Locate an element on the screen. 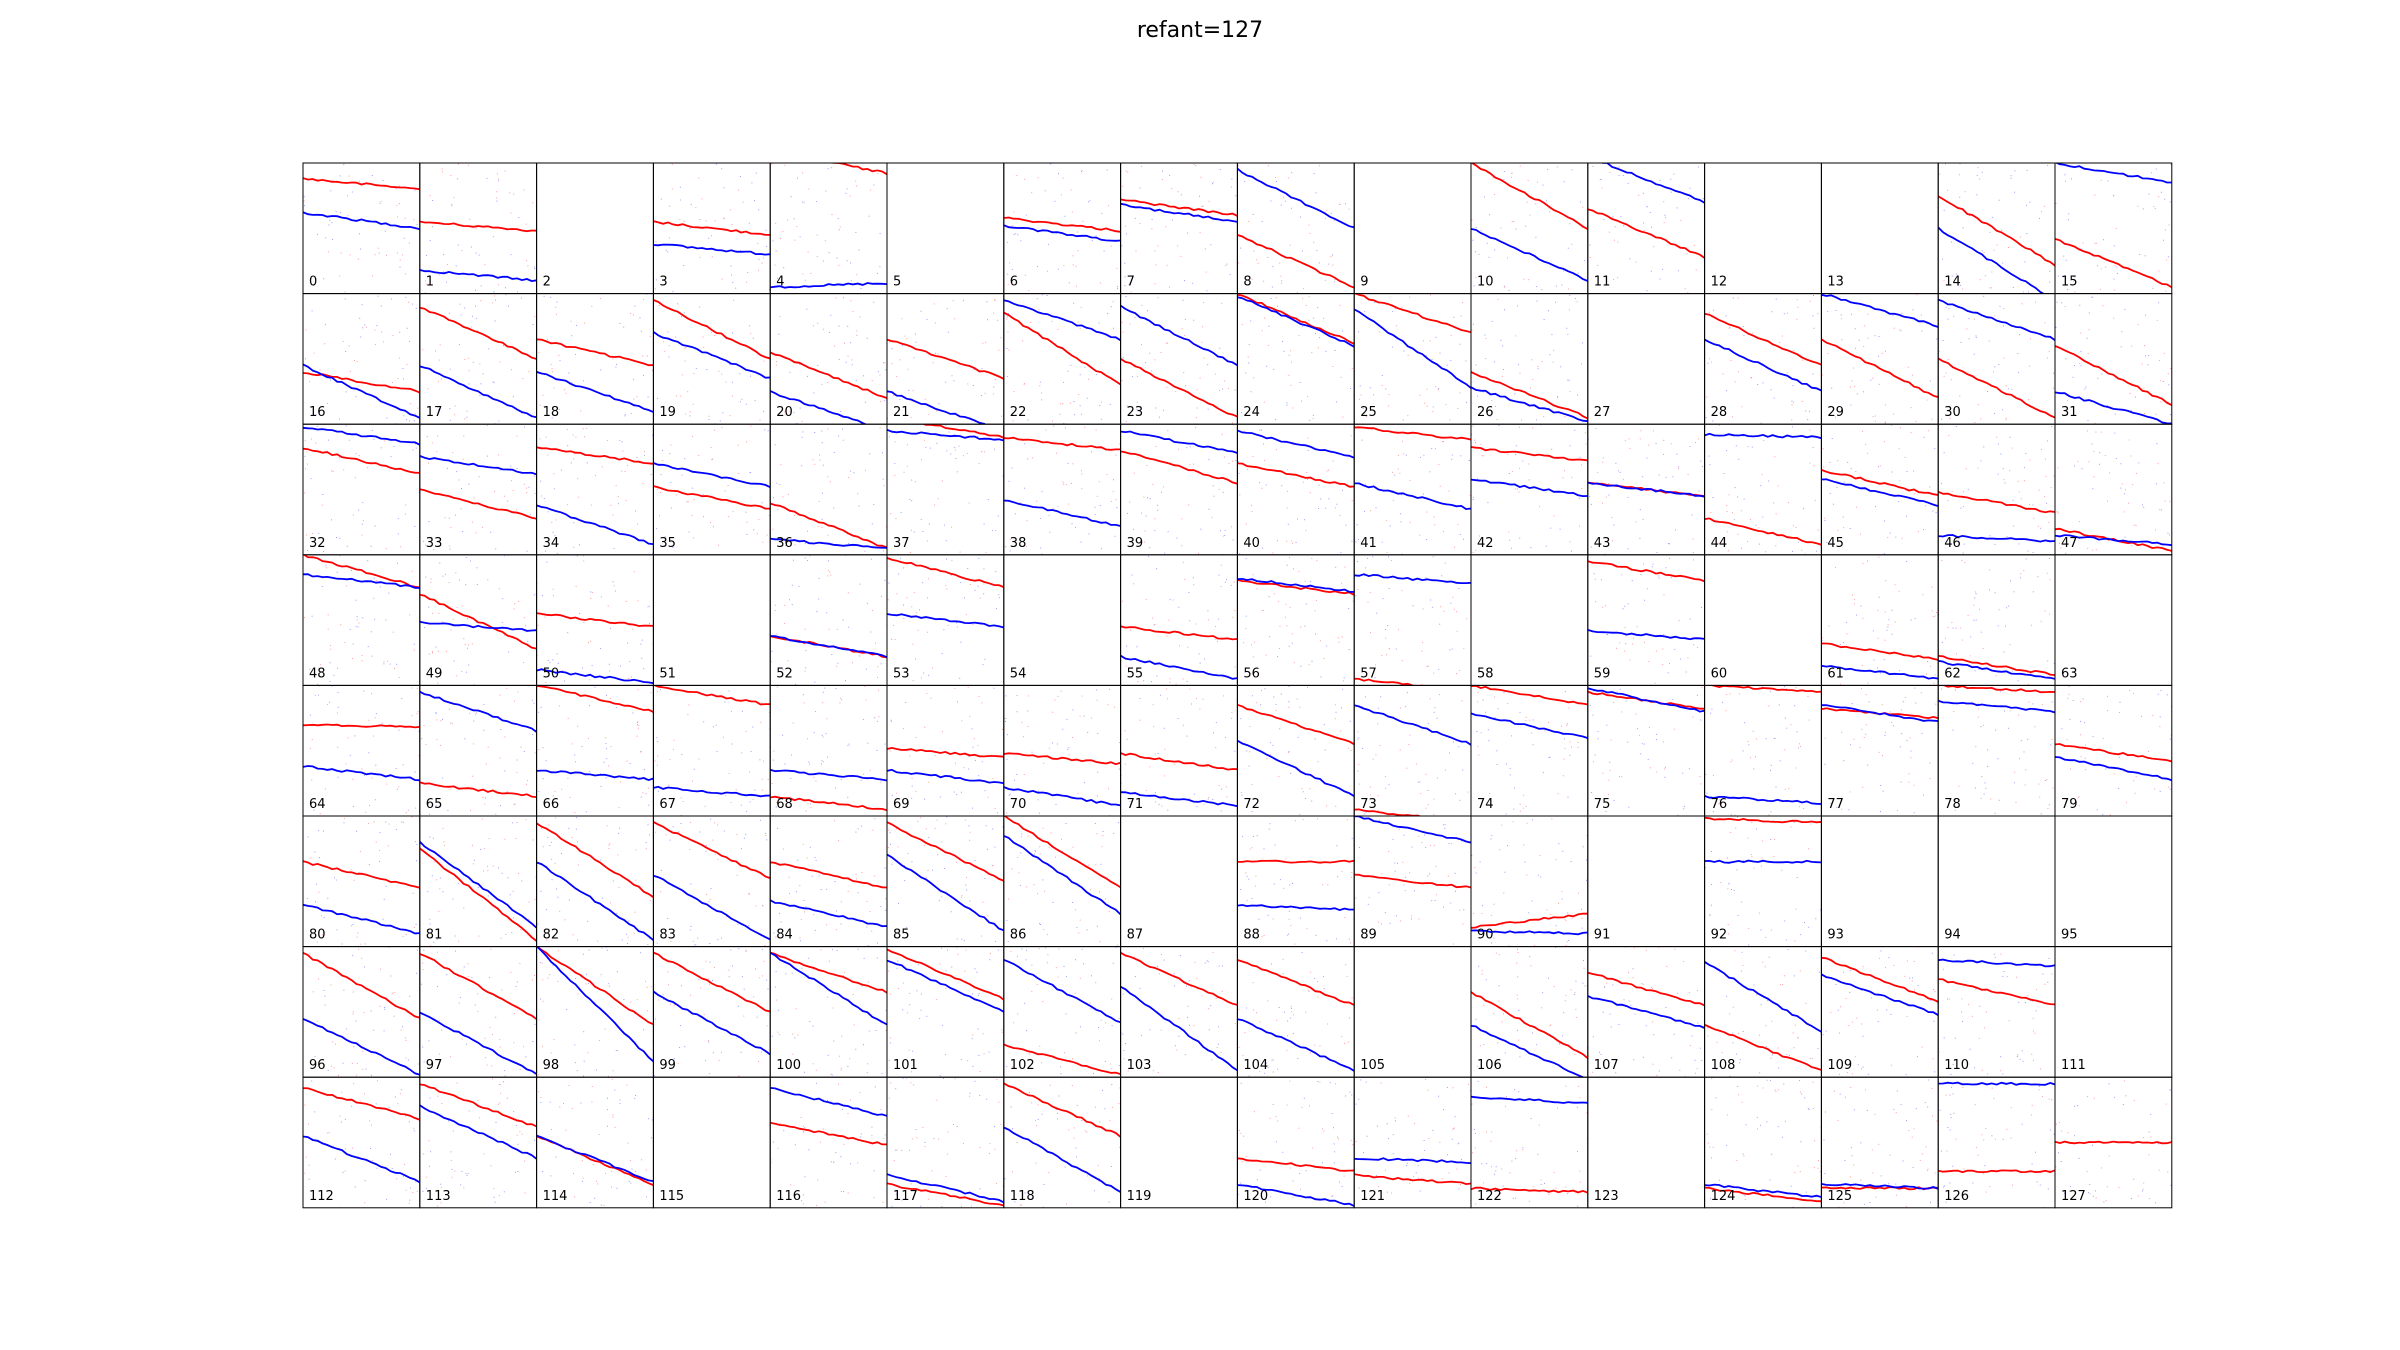 This screenshot has height=1350, width=2400. blue-phase-line is located at coordinates (1996, 319).